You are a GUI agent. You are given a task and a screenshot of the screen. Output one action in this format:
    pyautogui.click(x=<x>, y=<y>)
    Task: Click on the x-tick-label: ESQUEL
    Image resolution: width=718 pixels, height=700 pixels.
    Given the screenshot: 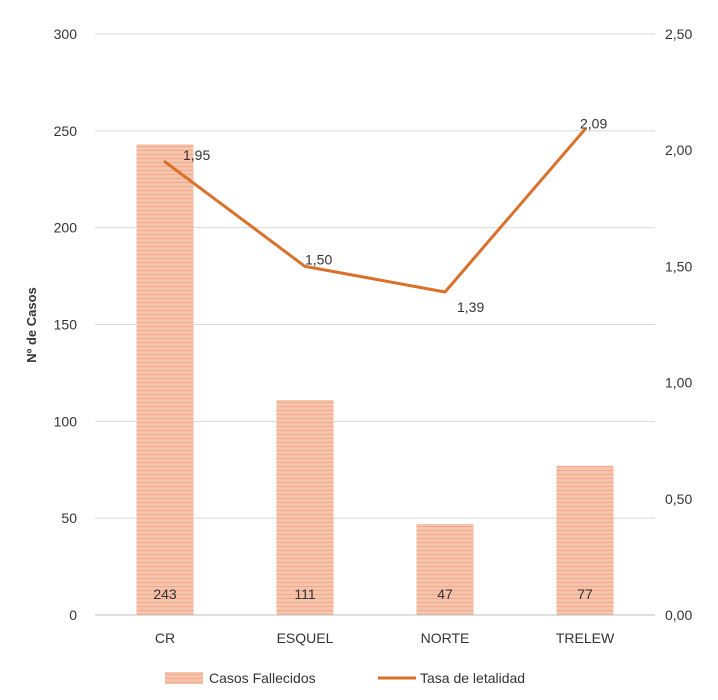 What is the action you would take?
    pyautogui.click(x=305, y=638)
    